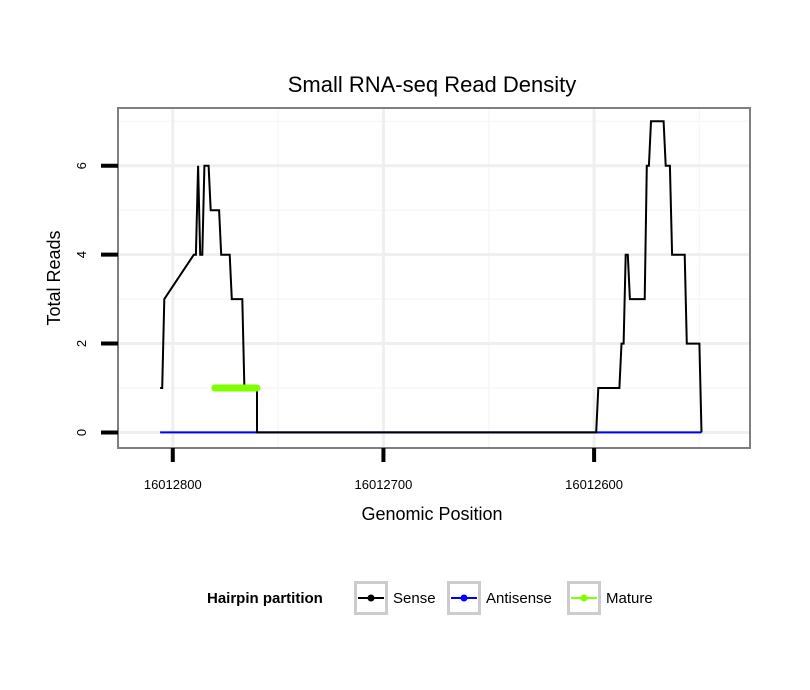 This screenshot has width=810, height=690. Describe the element at coordinates (81, 165) in the screenshot. I see `y-tick-label: 6` at that location.